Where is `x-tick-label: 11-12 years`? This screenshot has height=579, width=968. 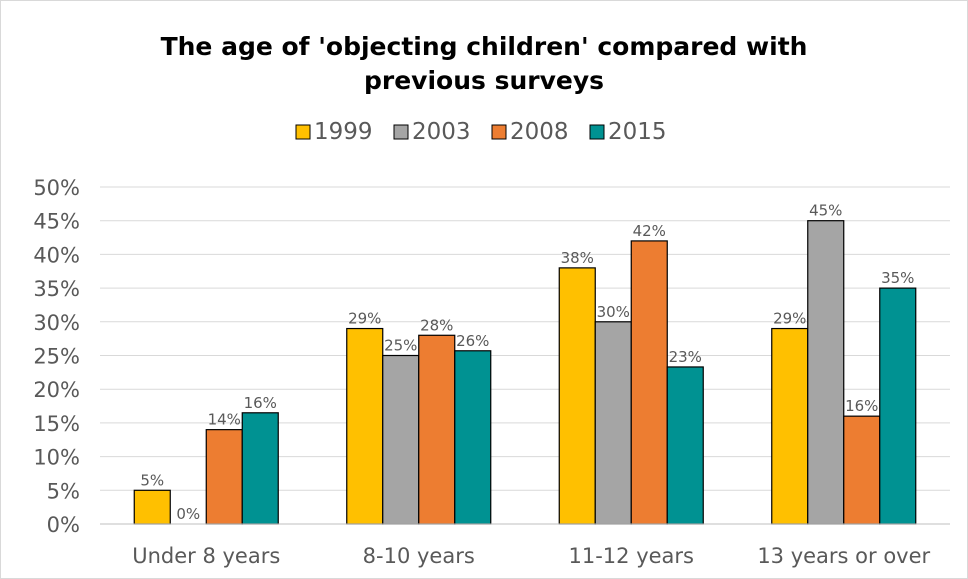
x-tick-label: 11-12 years is located at coordinates (632, 556).